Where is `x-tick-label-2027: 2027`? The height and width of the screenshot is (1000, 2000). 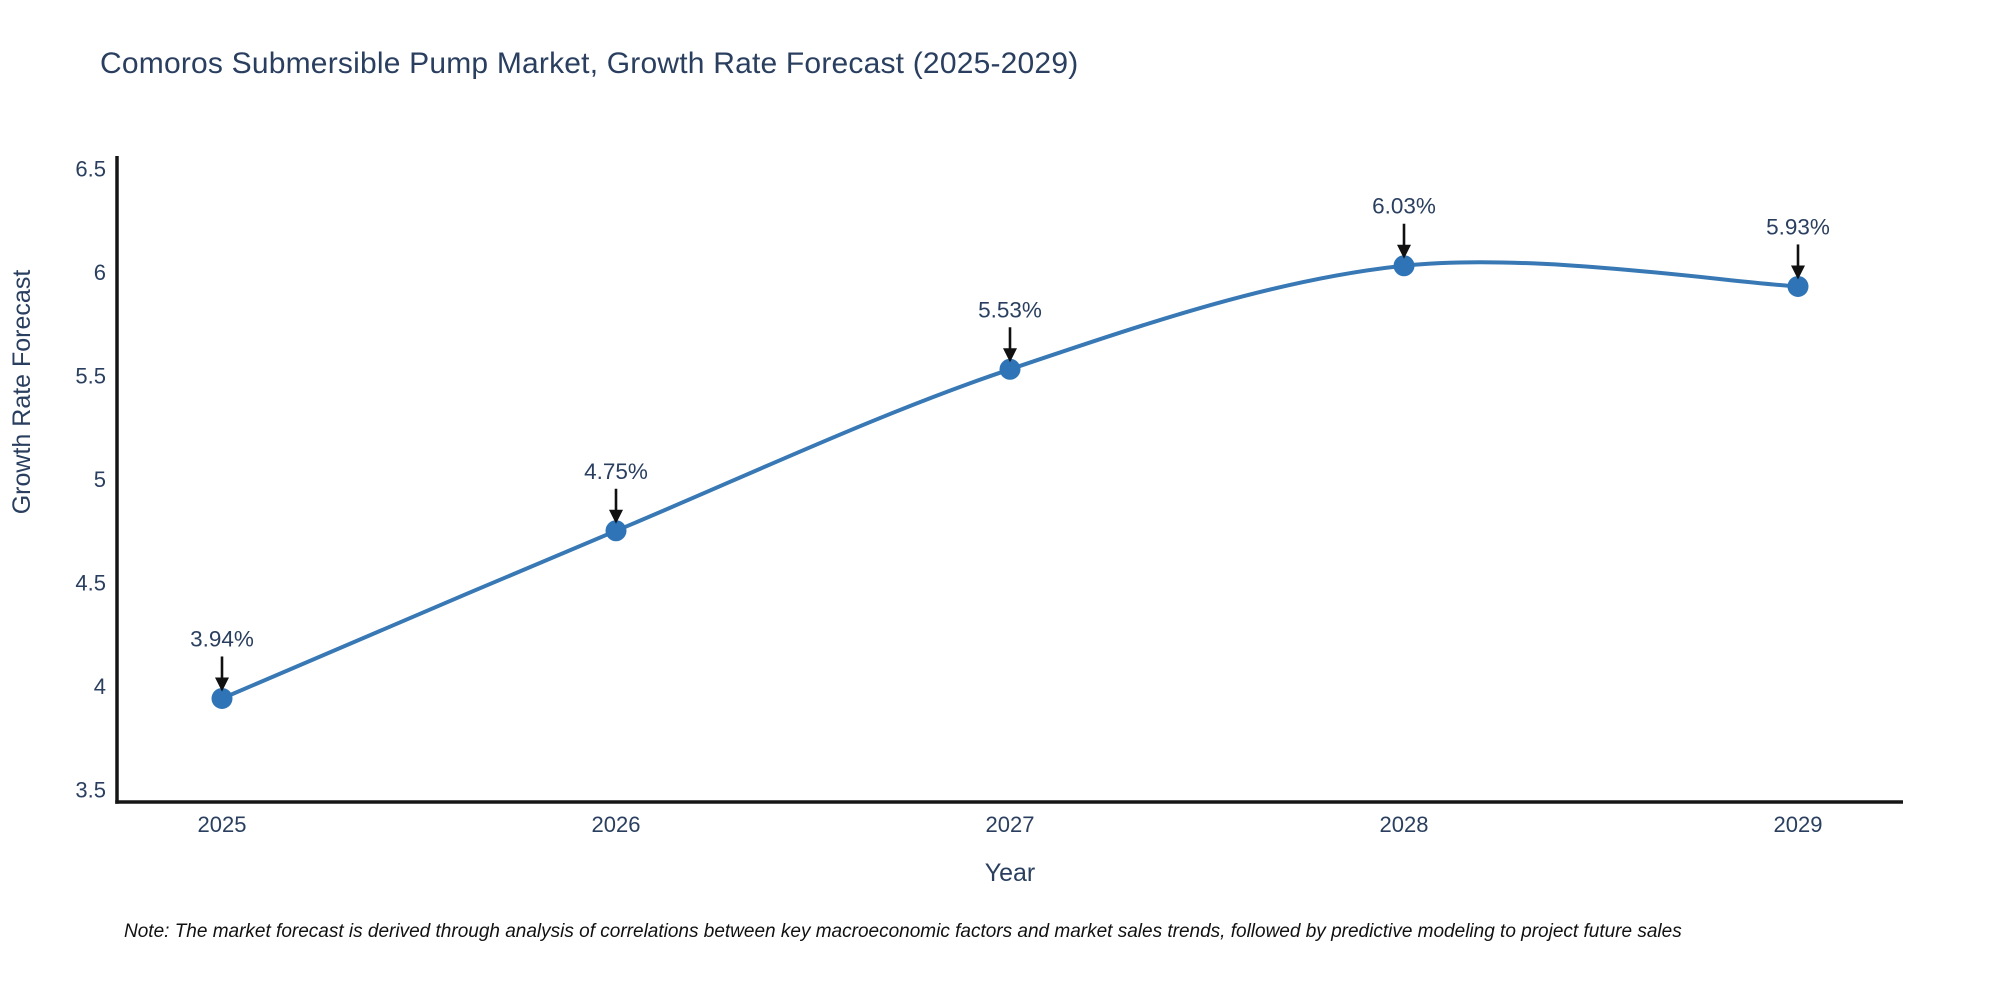
x-tick-label-2027: 2027 is located at coordinates (1010, 824).